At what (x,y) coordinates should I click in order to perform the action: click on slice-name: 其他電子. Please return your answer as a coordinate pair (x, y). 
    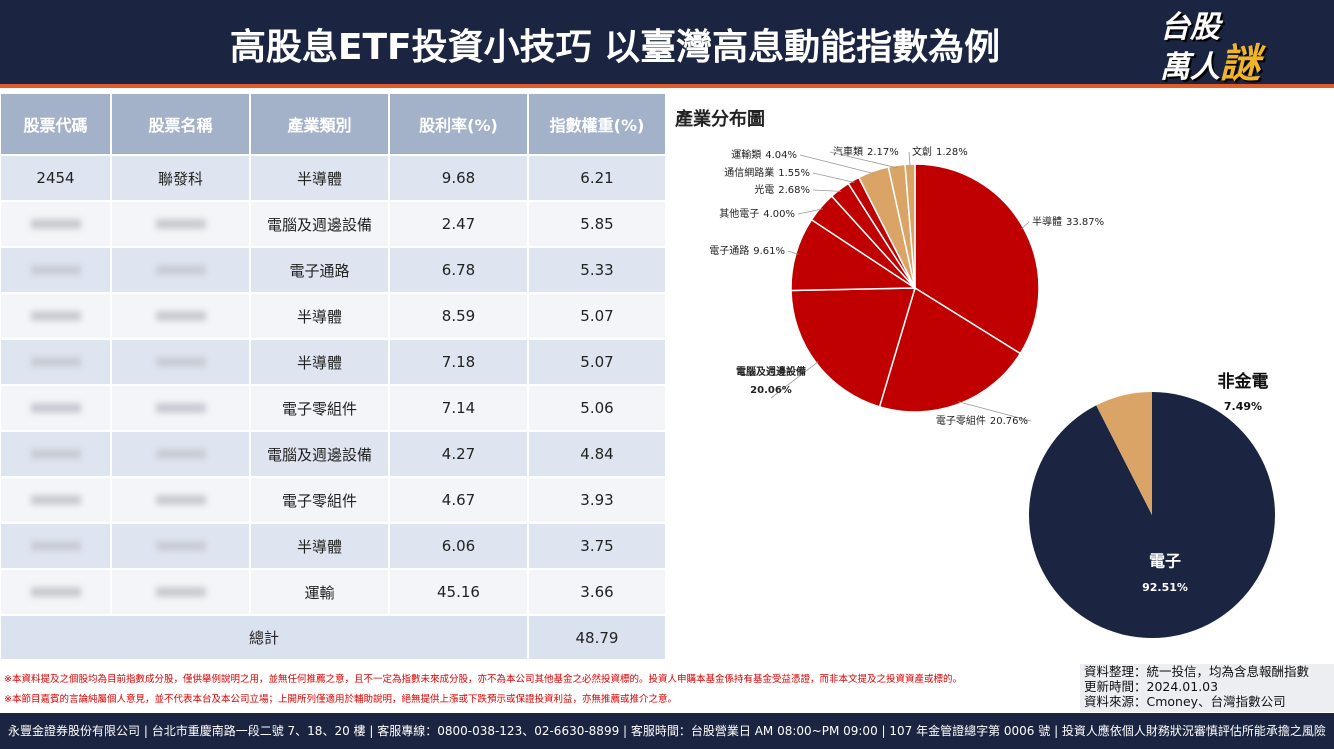
    Looking at the image, I should click on (739, 213).